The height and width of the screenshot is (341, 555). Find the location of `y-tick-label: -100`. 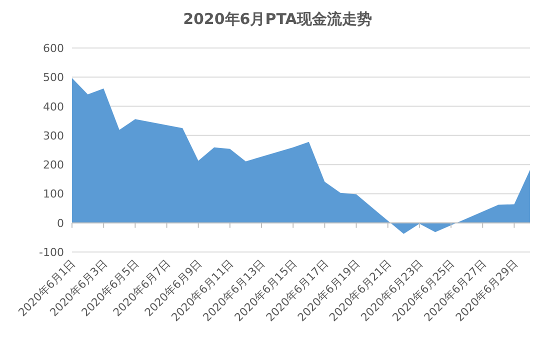

y-tick-label: -100 is located at coordinates (51, 252).